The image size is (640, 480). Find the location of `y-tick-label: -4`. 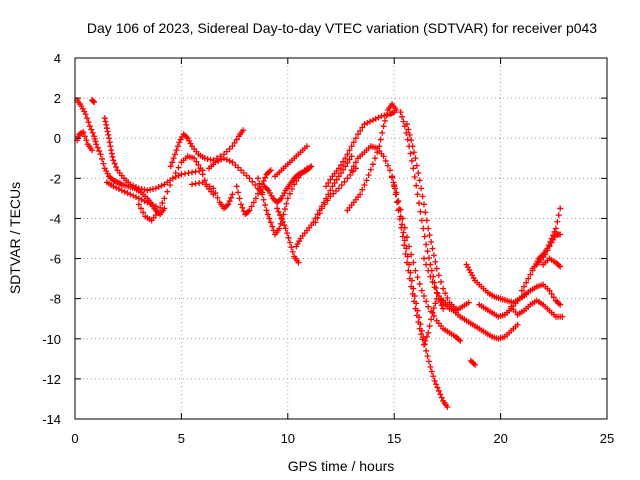

y-tick-label: -4 is located at coordinates (55, 218).